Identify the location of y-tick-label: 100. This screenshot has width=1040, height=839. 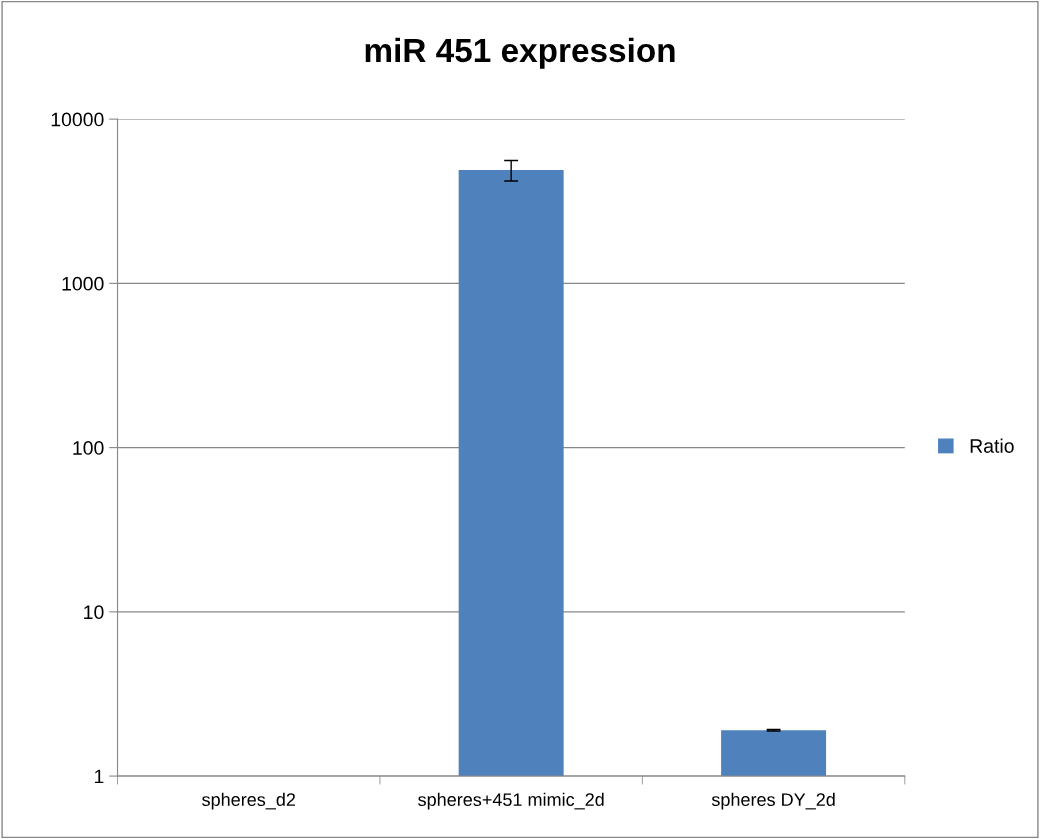
(88, 448).